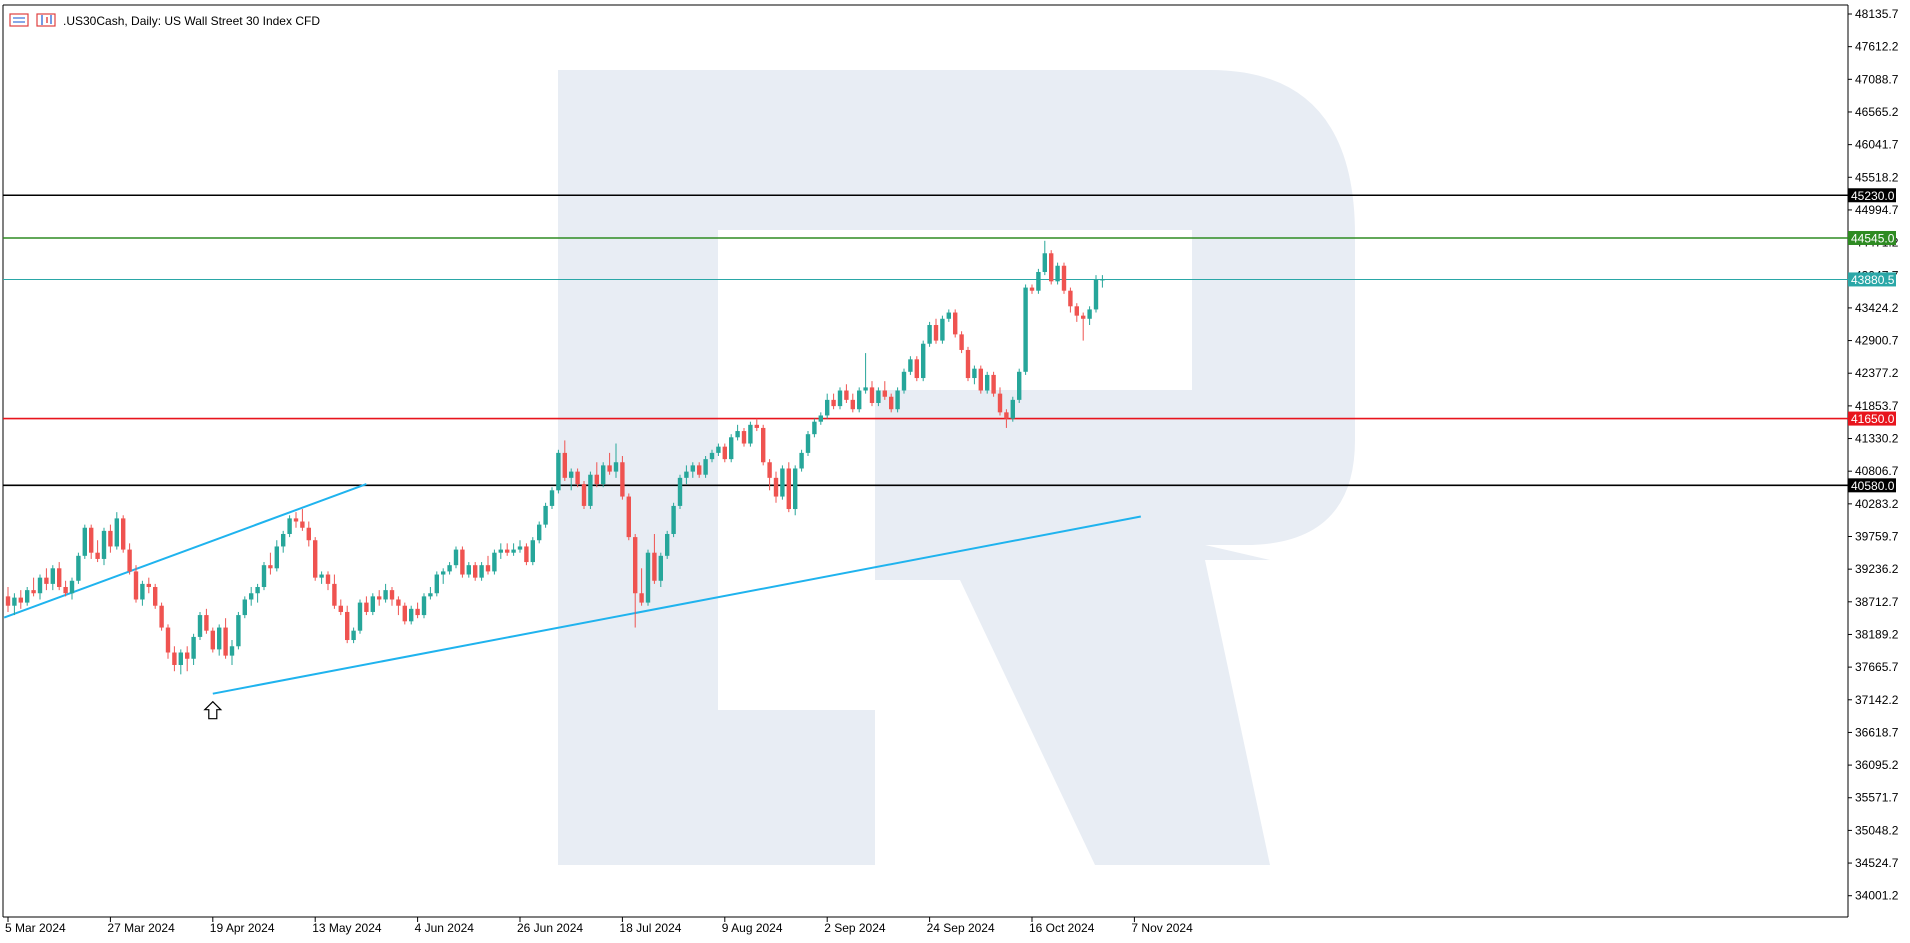  What do you see at coordinates (46, 20) in the screenshot?
I see `chart-type-icon` at bounding box center [46, 20].